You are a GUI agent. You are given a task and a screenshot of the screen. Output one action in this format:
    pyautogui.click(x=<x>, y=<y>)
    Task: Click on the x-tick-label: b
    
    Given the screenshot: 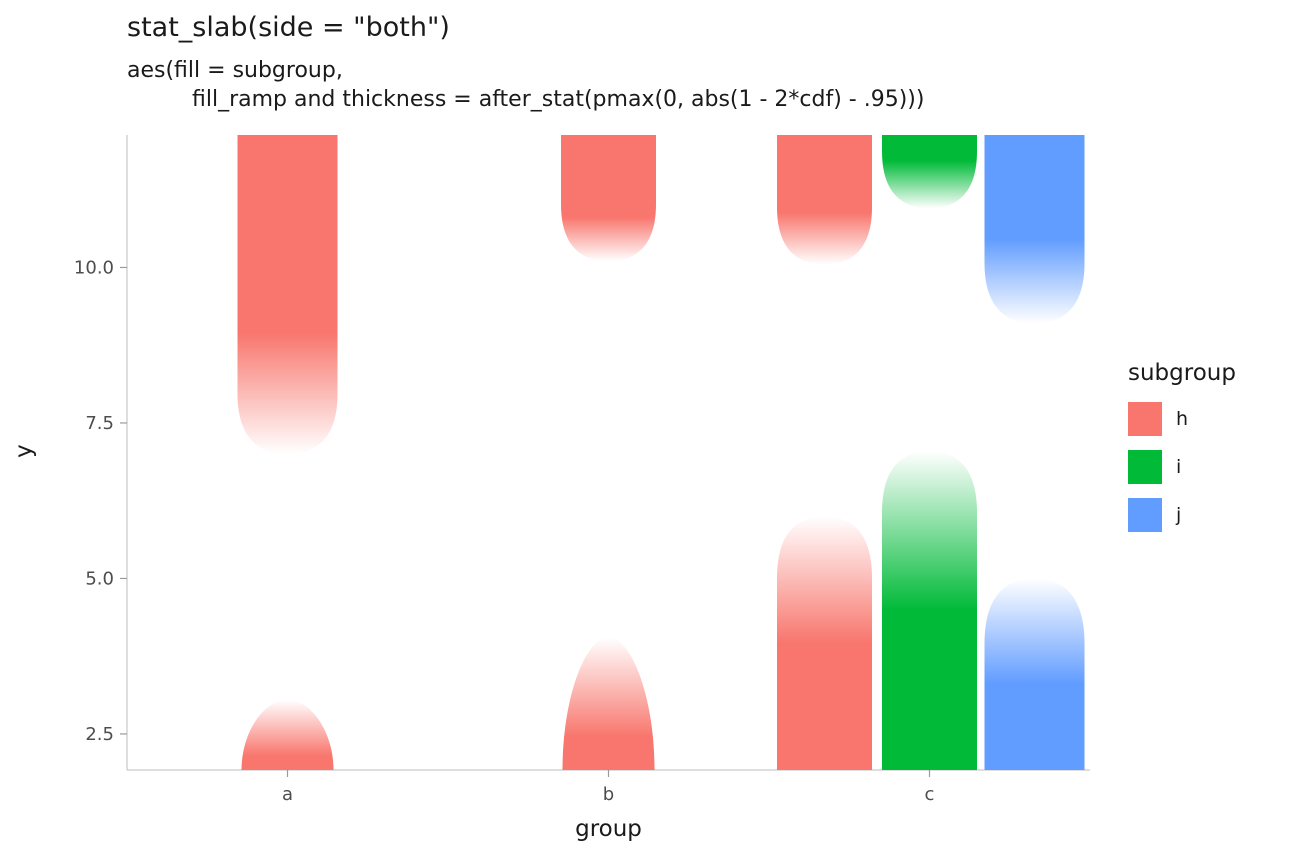 What is the action you would take?
    pyautogui.click(x=608, y=794)
    